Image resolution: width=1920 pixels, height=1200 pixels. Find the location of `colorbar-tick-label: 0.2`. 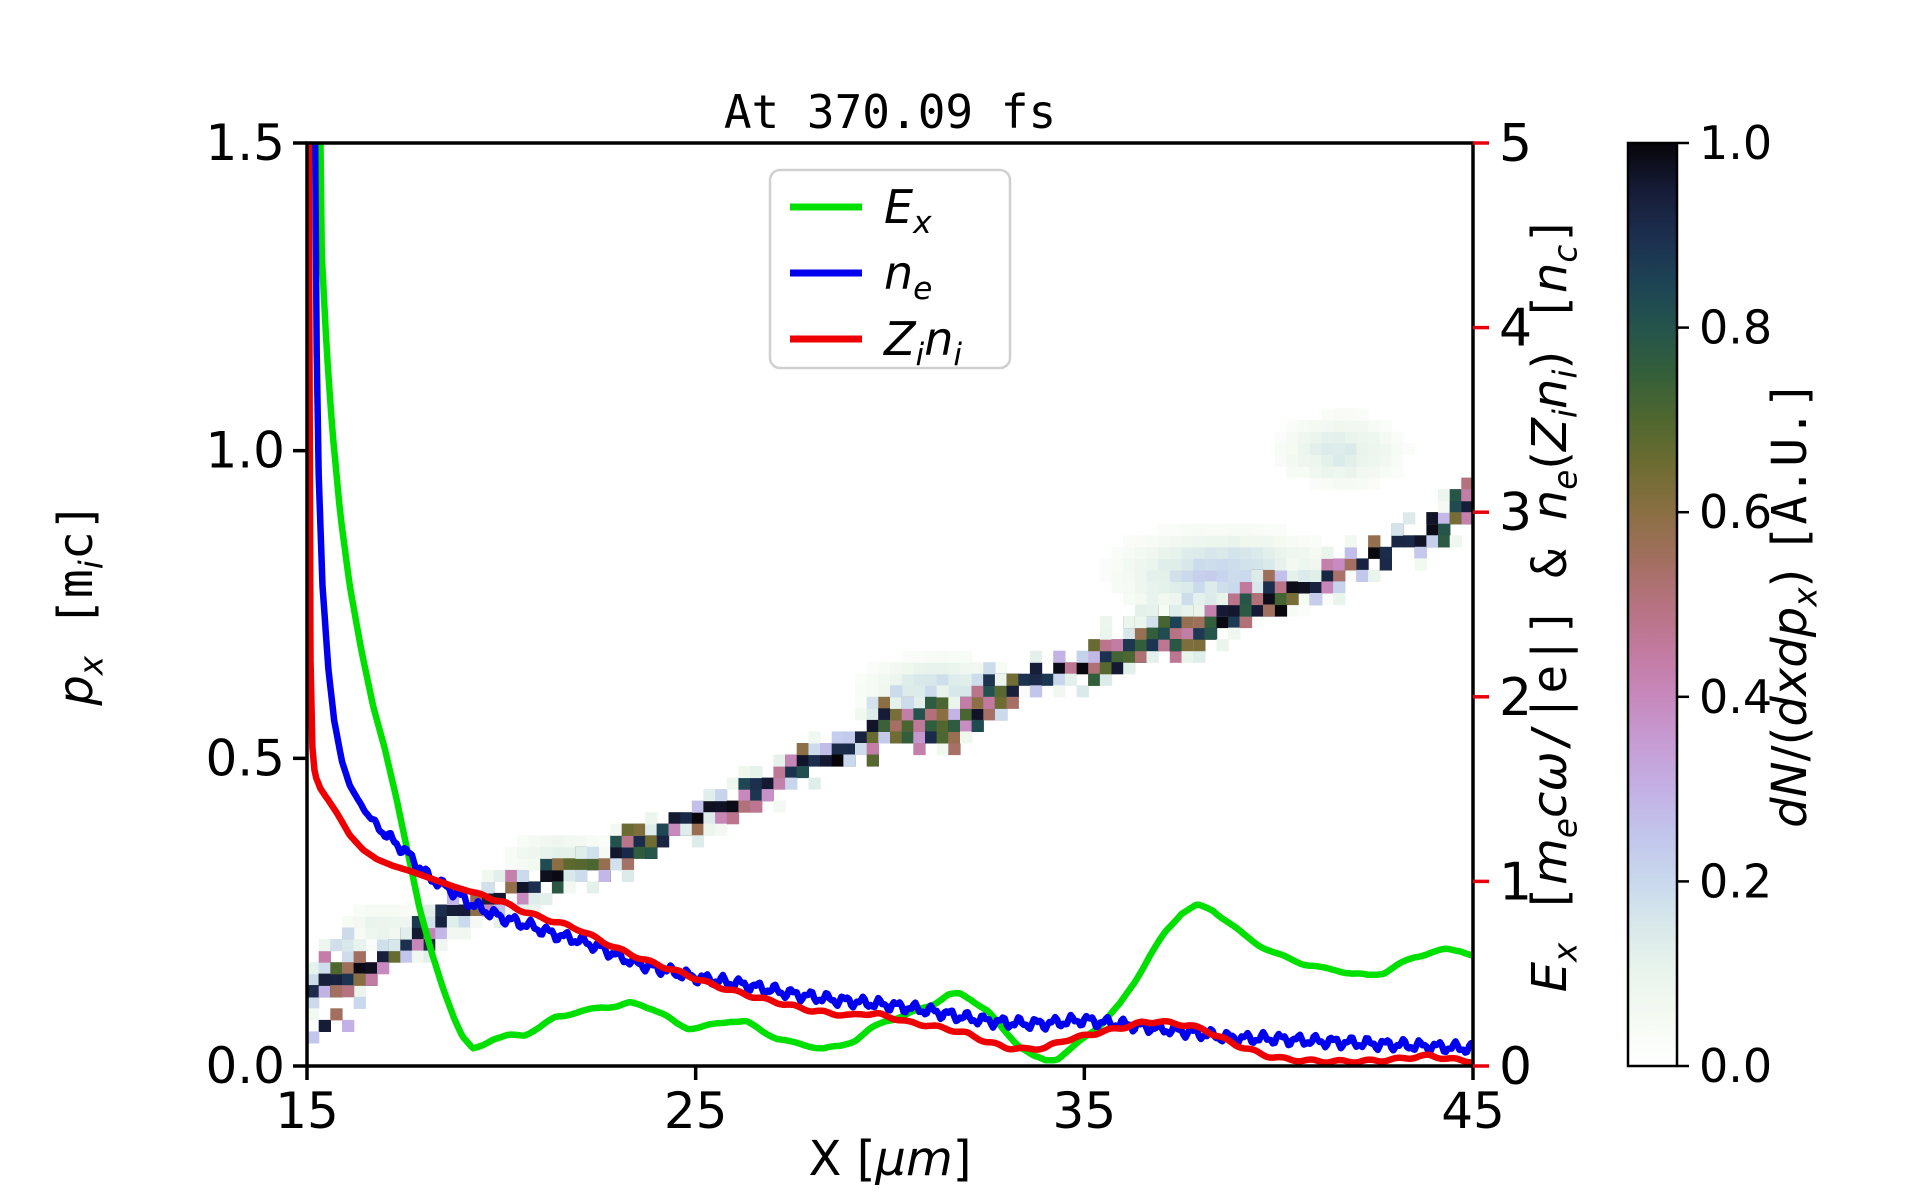

colorbar-tick-label: 0.2 is located at coordinates (1735, 881).